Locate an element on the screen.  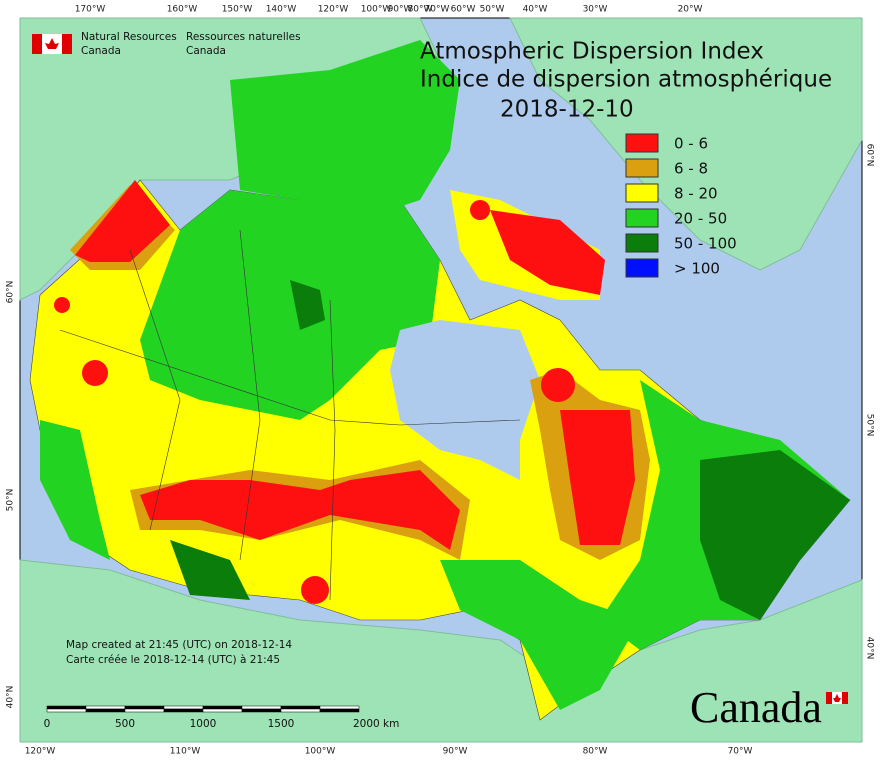
logo-english: Natural Resources is located at coordinates (129, 37).